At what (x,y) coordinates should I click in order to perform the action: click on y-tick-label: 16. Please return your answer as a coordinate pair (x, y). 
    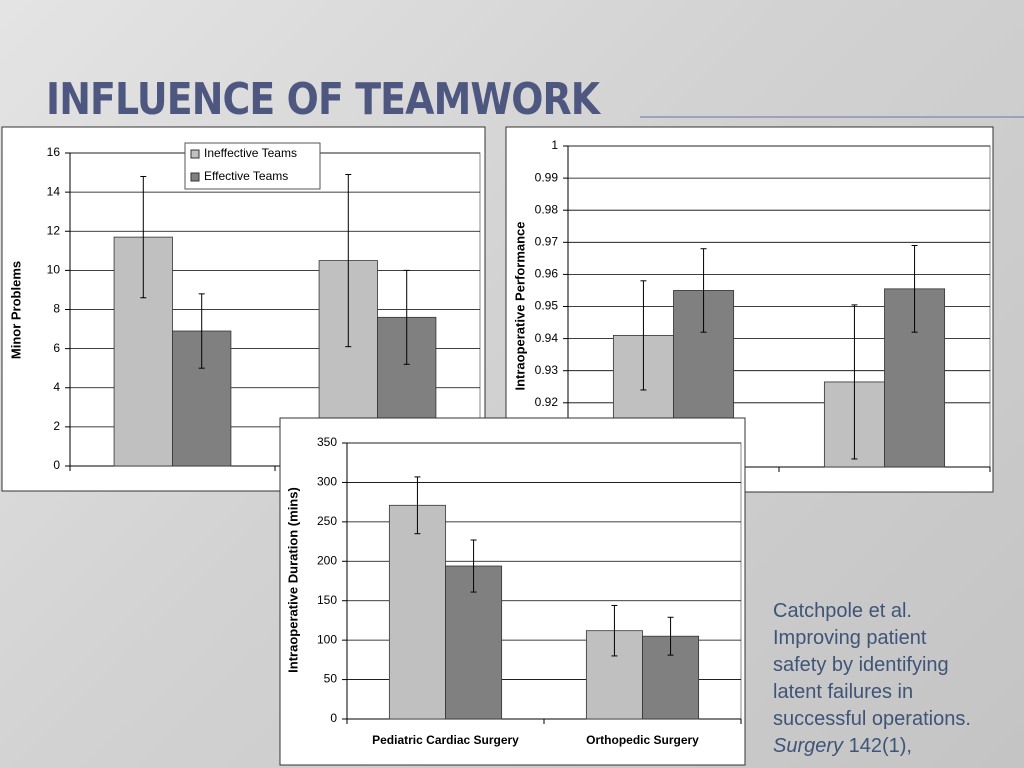
    Looking at the image, I should click on (54, 152).